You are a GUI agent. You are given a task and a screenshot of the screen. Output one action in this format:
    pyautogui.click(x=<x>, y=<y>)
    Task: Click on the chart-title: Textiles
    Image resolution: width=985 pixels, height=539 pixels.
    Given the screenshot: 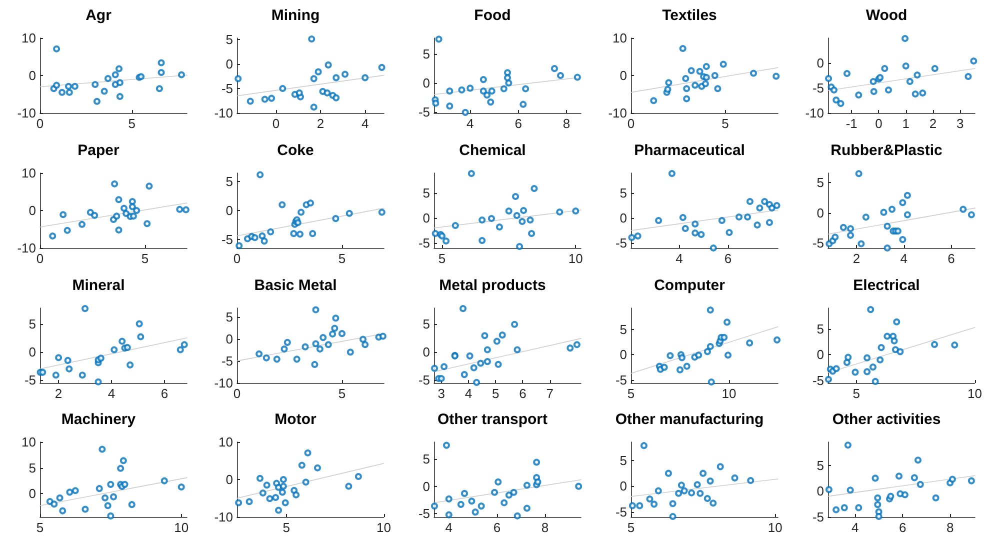 What is the action you would take?
    pyautogui.click(x=689, y=15)
    